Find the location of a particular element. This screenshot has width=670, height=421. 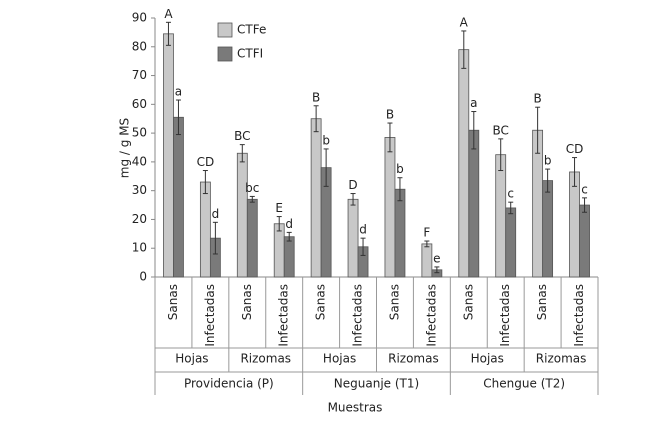

y-tick-label: 60 is located at coordinates (139, 104).